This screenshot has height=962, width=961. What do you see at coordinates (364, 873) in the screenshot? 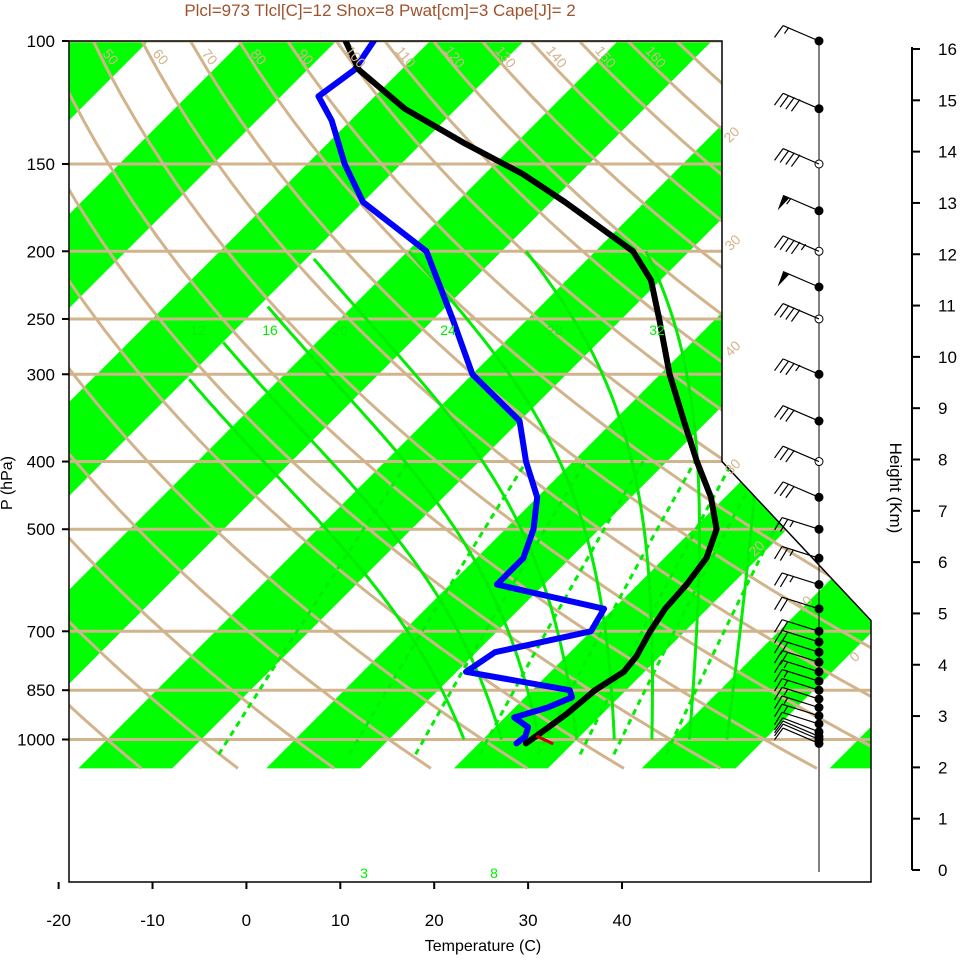
I see `mixing-ratio-label: 3` at bounding box center [364, 873].